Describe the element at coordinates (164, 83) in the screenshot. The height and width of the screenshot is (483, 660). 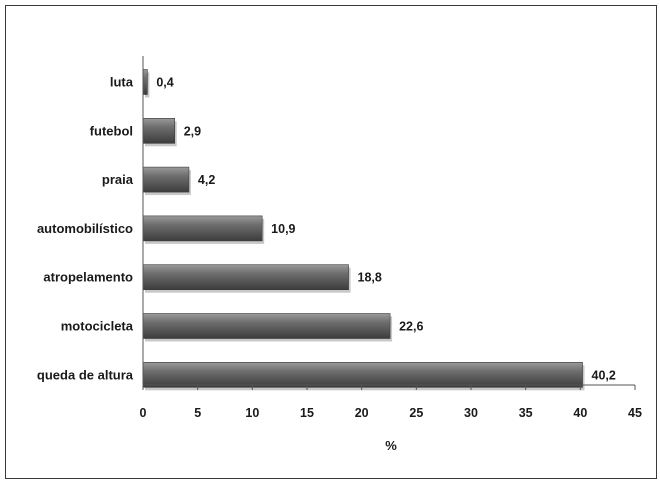
I see `value-label: 0,4` at that location.